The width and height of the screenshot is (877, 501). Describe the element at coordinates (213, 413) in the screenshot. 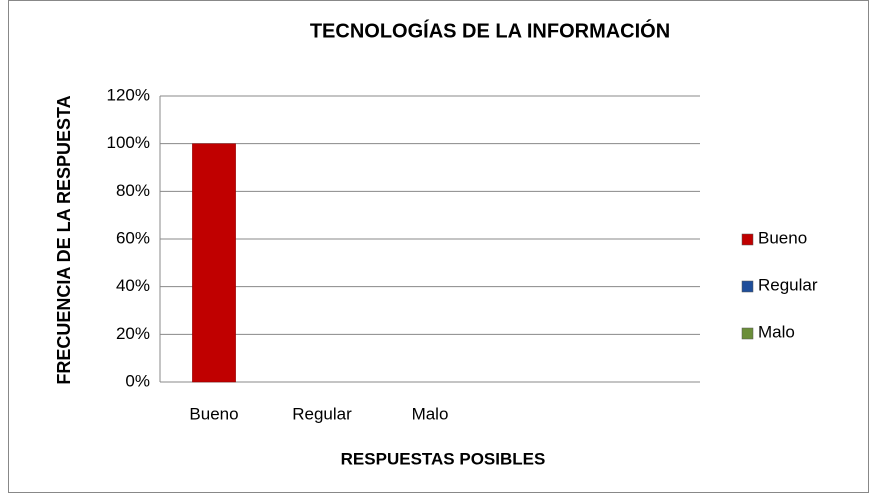

I see `x-tick-label: Bueno` at that location.